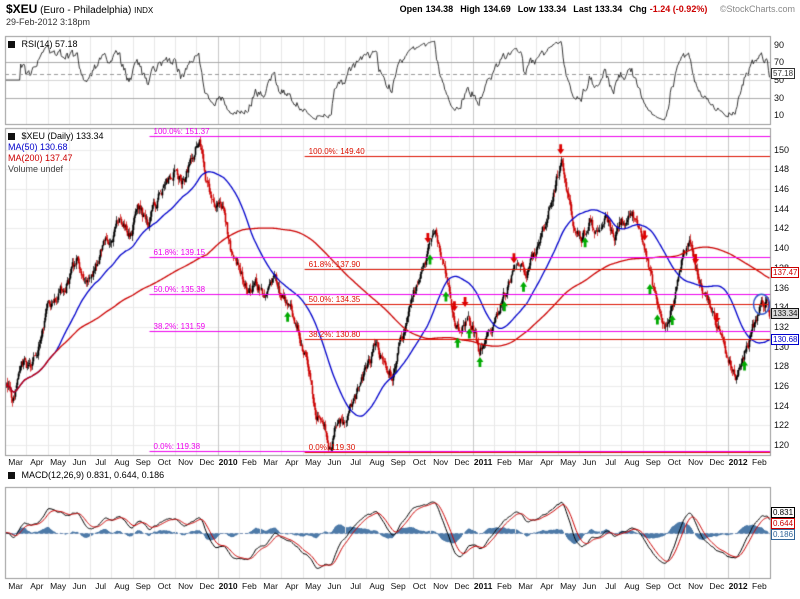 The height and width of the screenshot is (599, 800). What do you see at coordinates (40, 158) in the screenshot?
I see `ma200-legend-label: MA(200) 137.47` at bounding box center [40, 158].